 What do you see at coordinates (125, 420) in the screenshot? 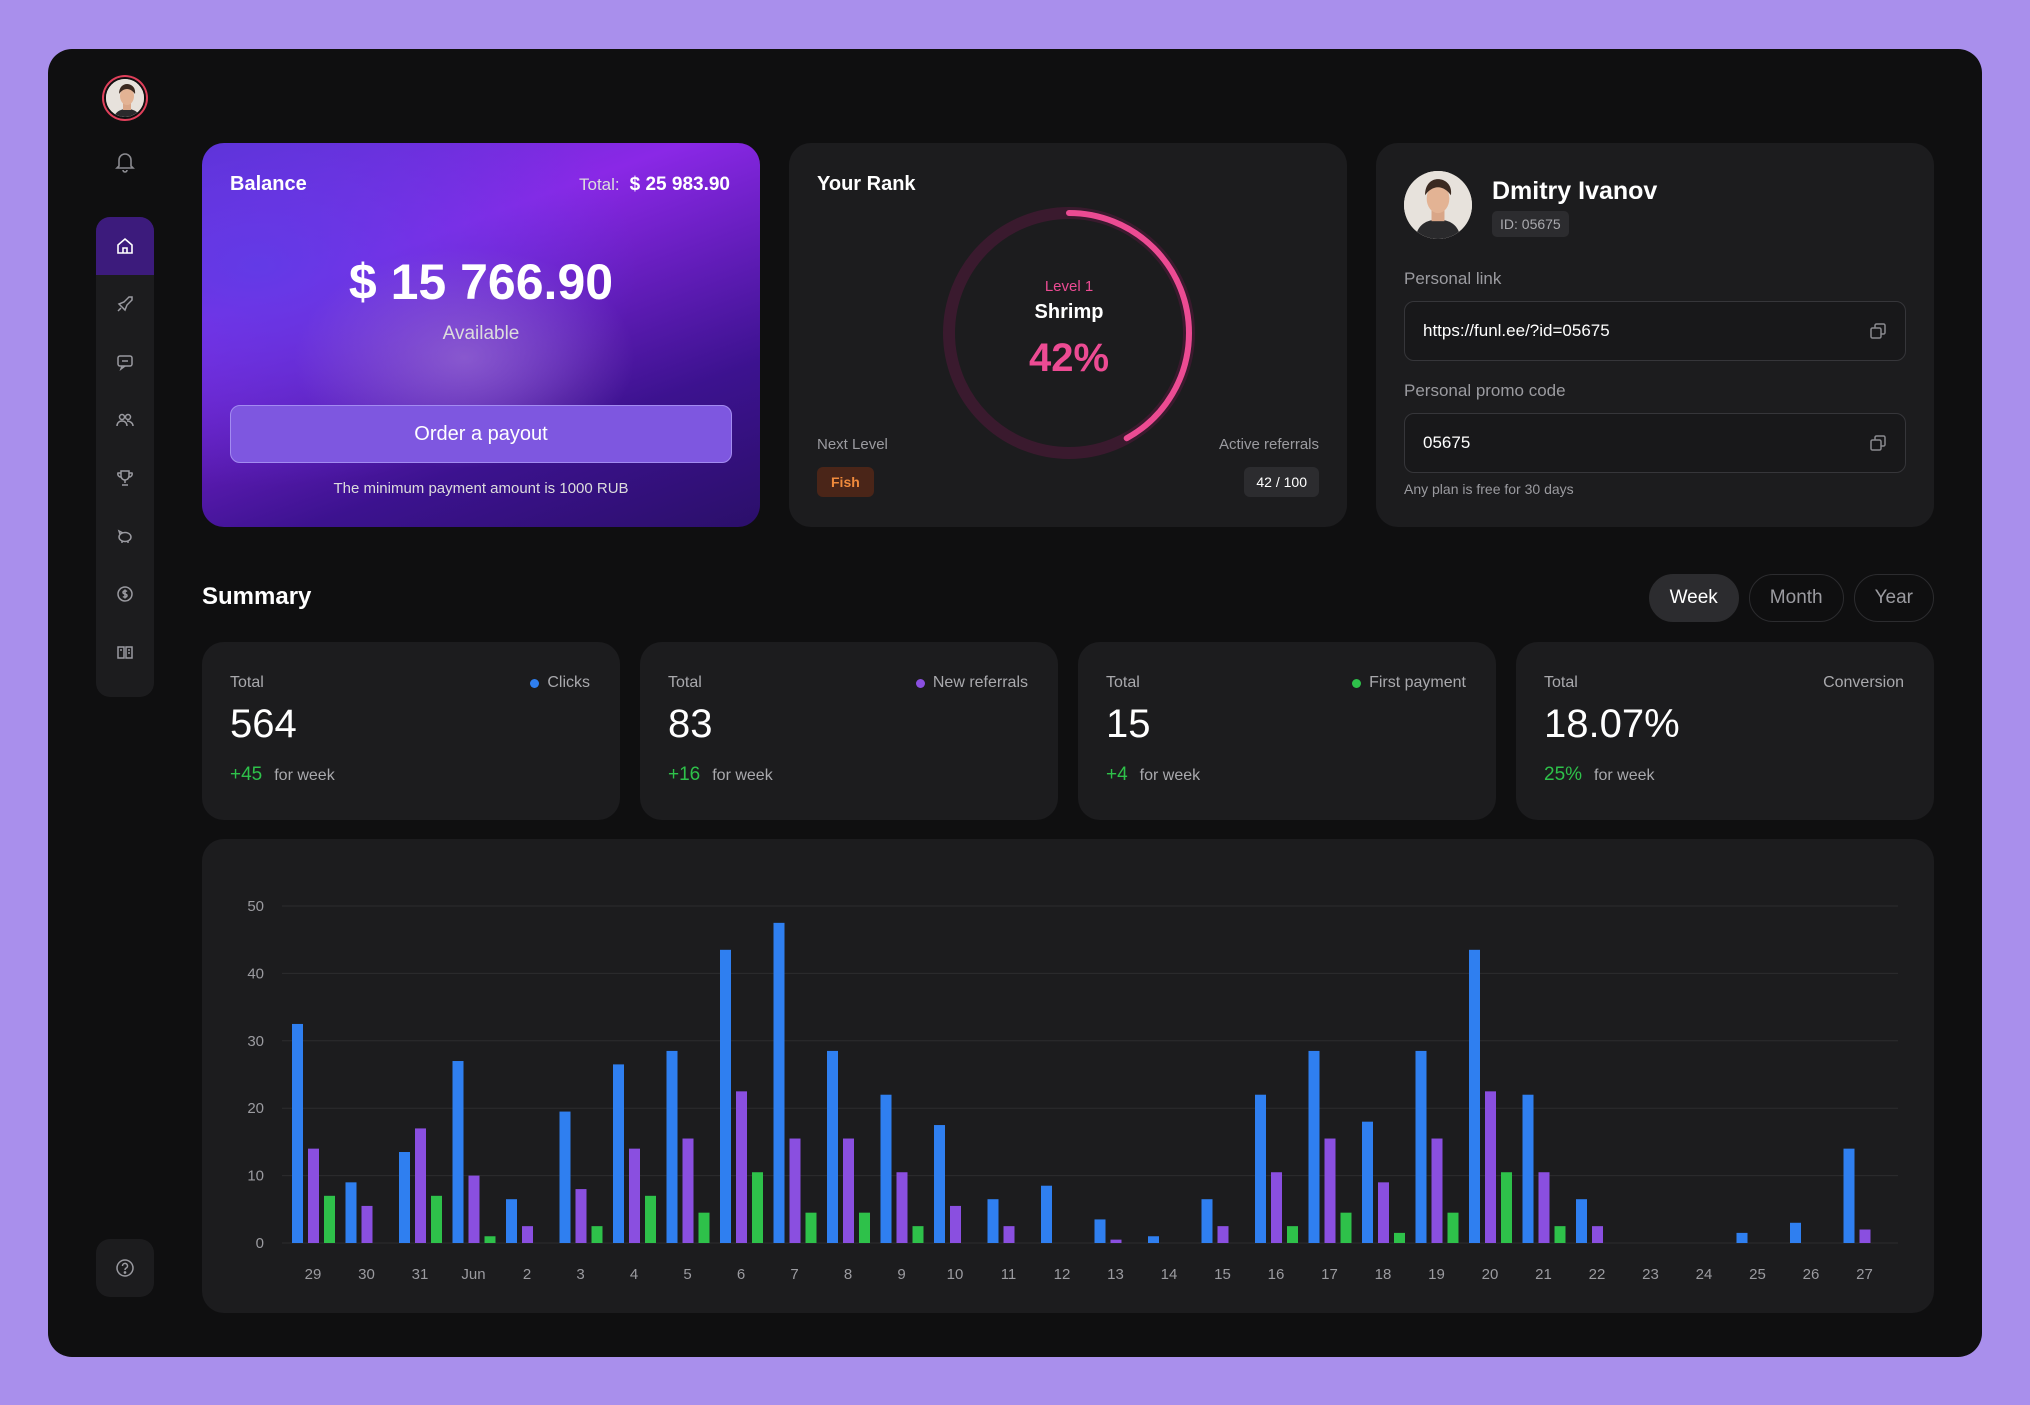
I see `sidebar-item-referrals` at bounding box center [125, 420].